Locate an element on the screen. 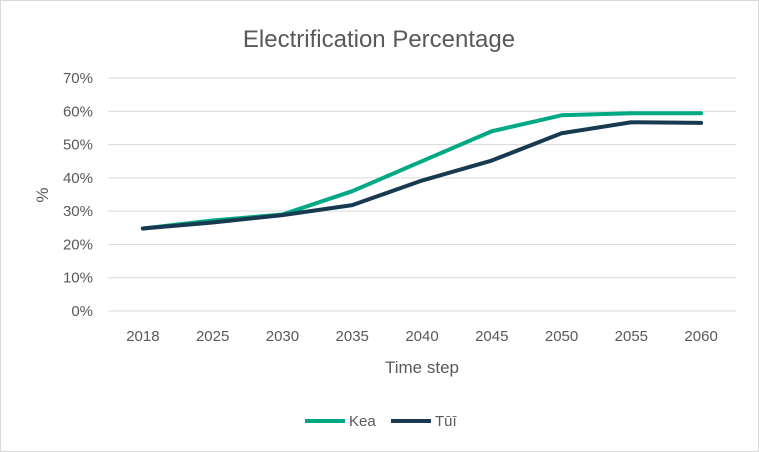 The width and height of the screenshot is (759, 452). x-tick-label: 2040 is located at coordinates (421, 336).